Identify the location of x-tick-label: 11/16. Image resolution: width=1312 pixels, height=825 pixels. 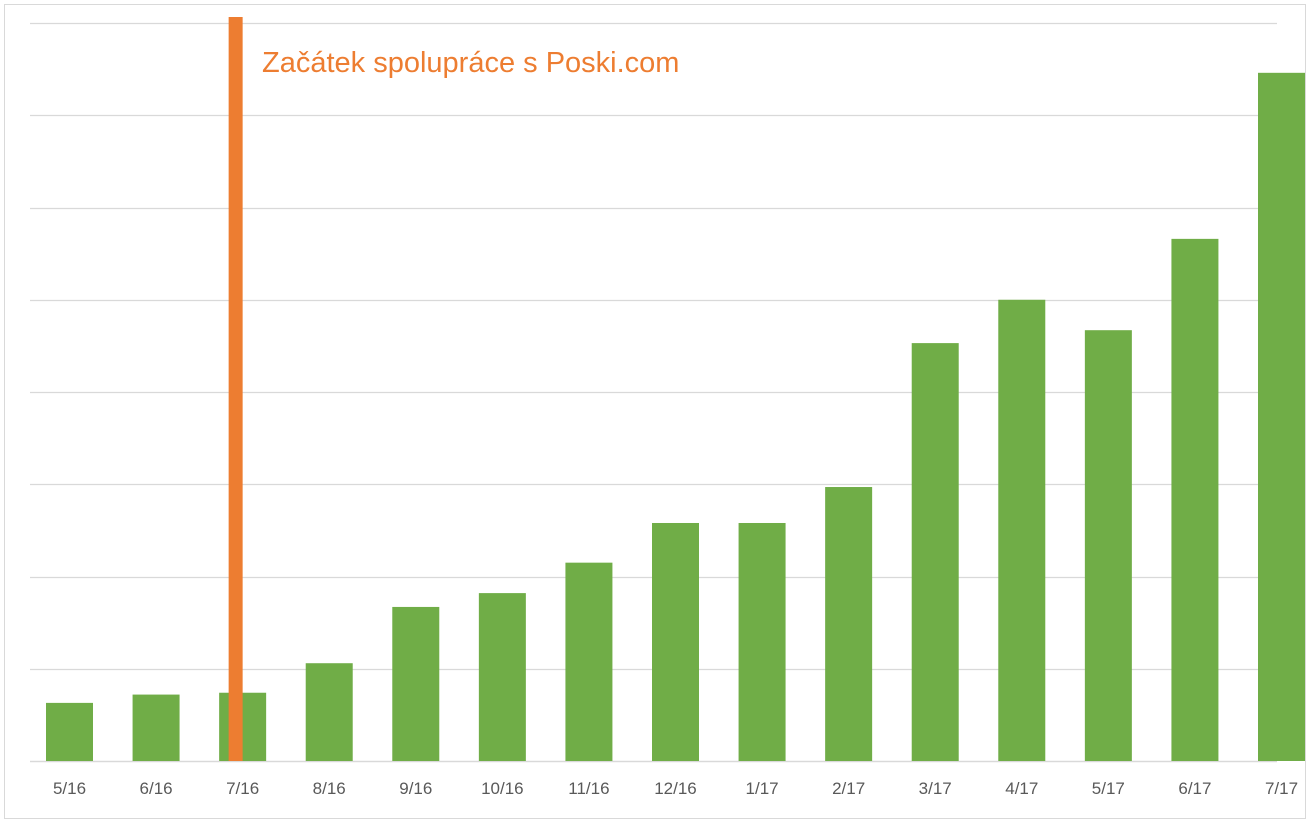
(588, 788).